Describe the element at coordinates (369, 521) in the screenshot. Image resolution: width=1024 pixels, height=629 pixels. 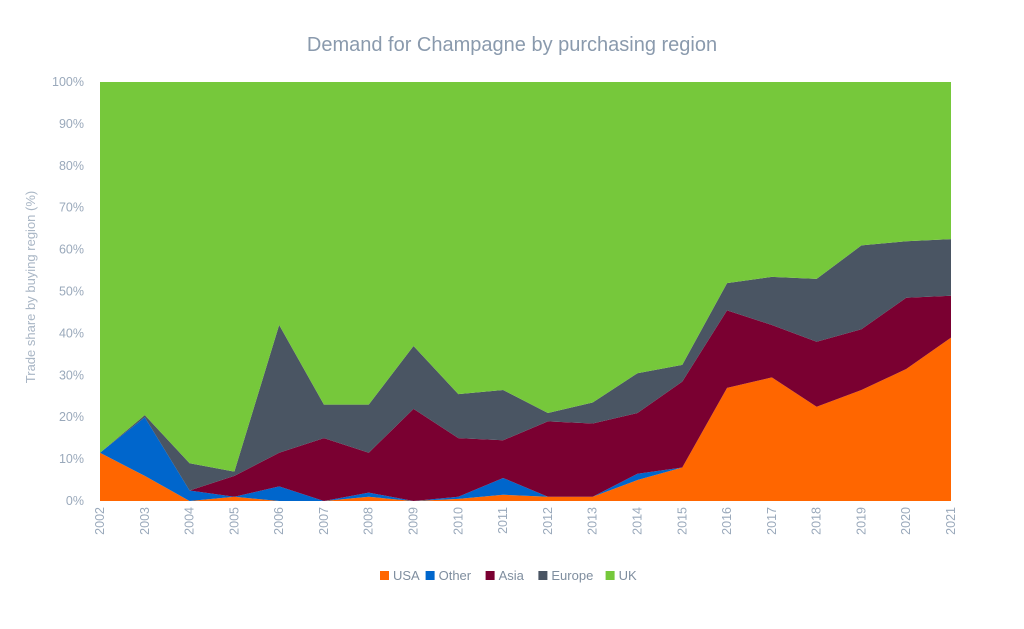
I see `x-tick-label: 2008` at that location.